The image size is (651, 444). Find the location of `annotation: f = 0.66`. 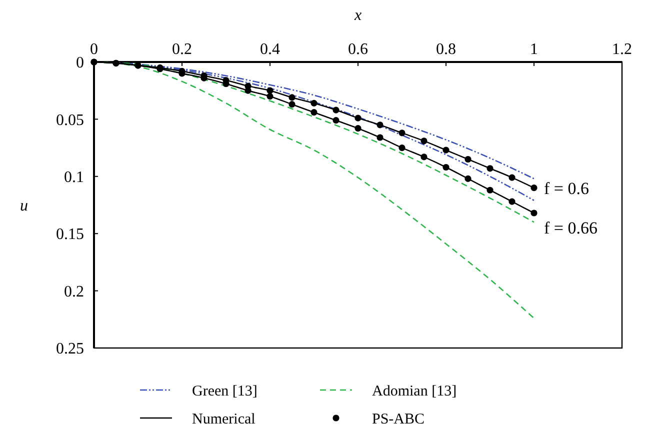

annotation: f = 0.66 is located at coordinates (571, 228).